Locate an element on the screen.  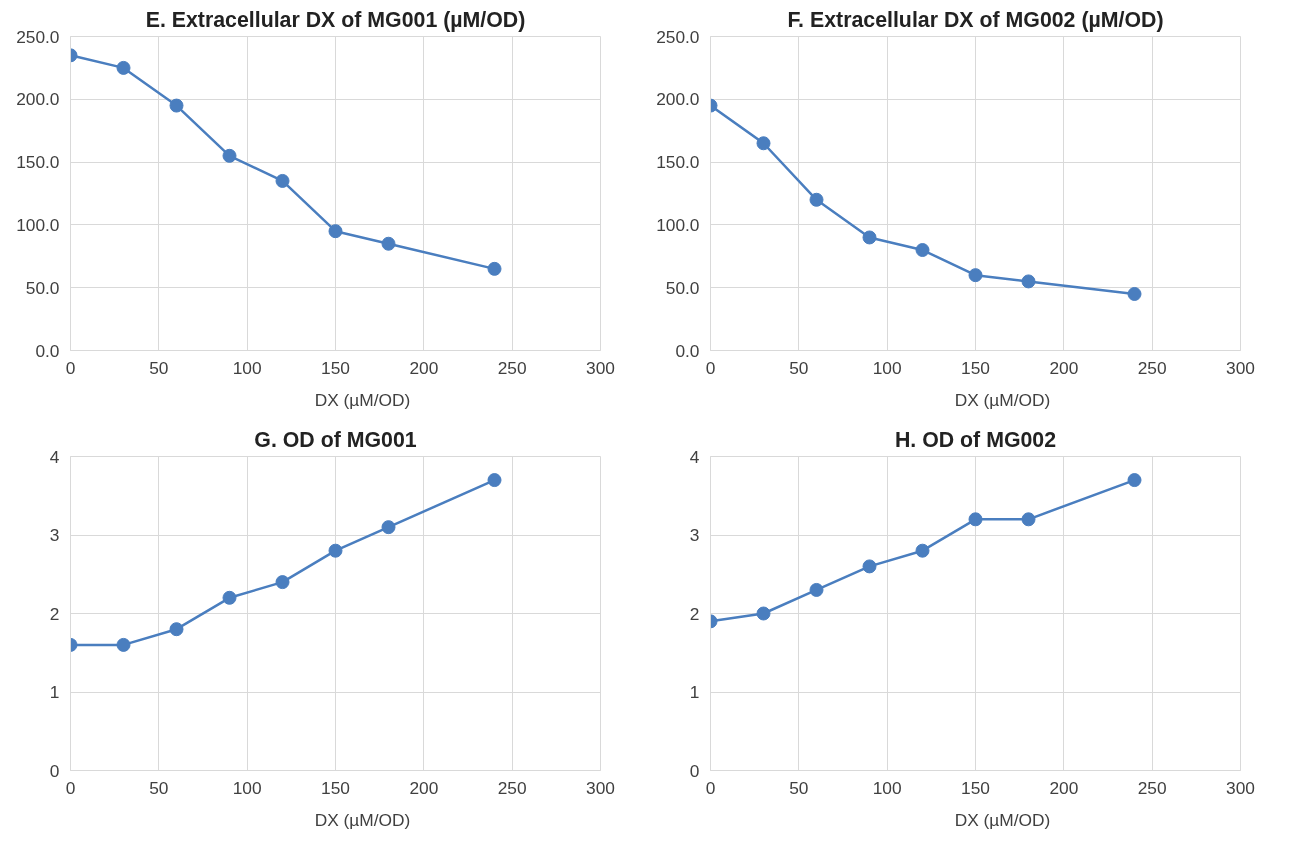
chart-title: H. OD of MG002 is located at coordinates (975, 439).